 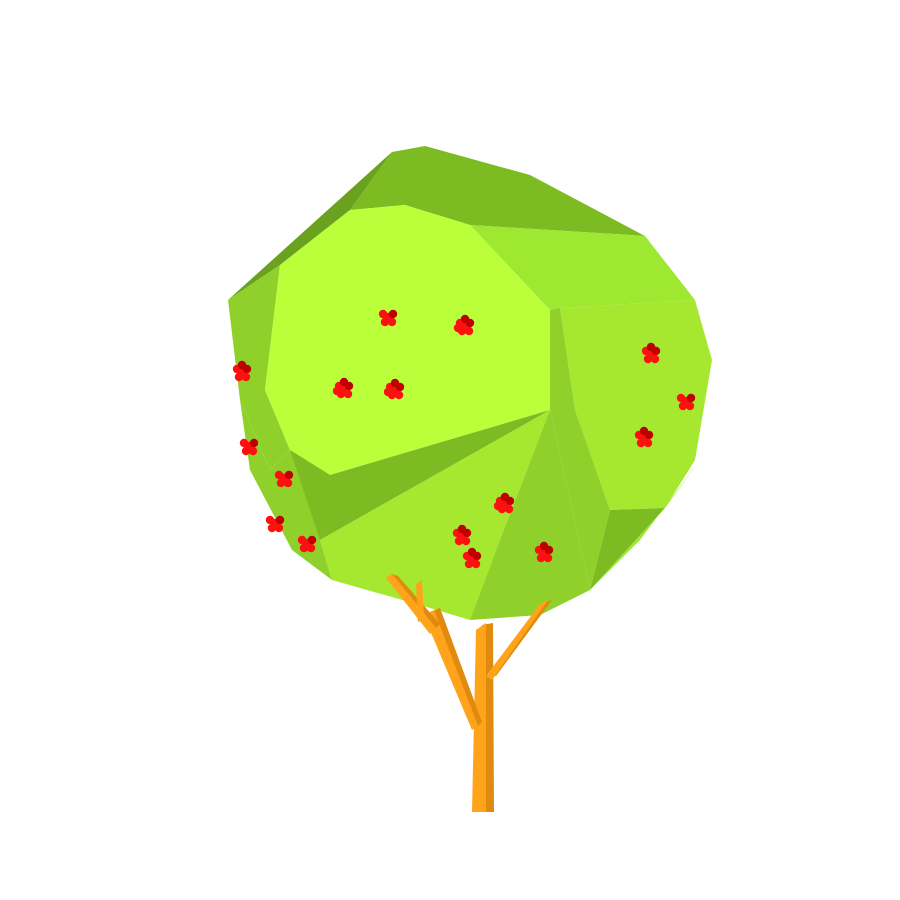 What do you see at coordinates (582, 267) in the screenshot?
I see `canopy-facet-top-right` at bounding box center [582, 267].